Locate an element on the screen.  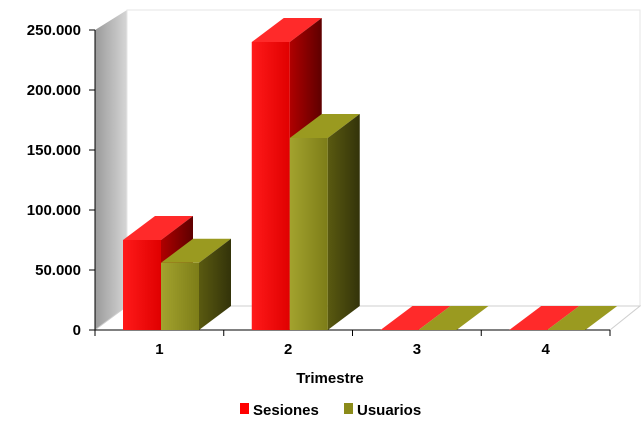
legend-label: Sesiones is located at coordinates (286, 410).